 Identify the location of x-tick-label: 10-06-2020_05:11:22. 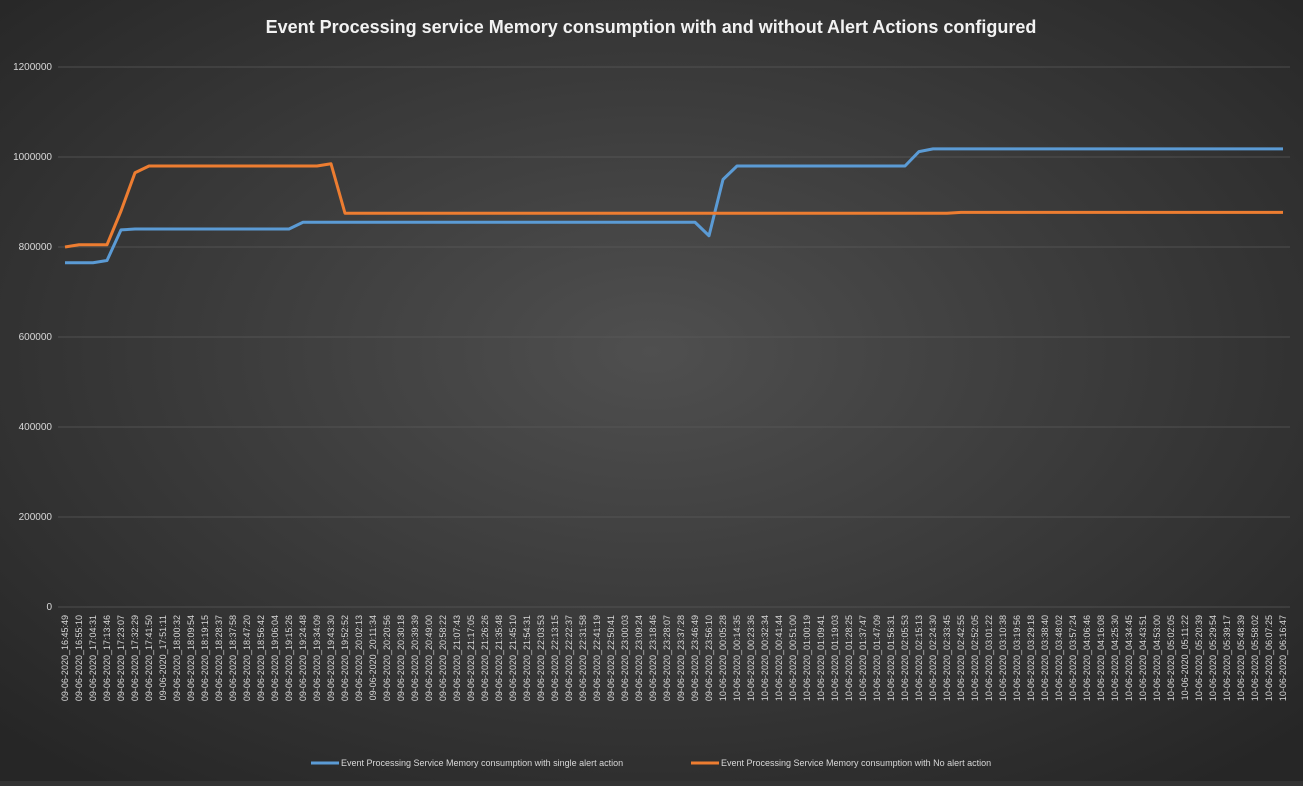
(1185, 657).